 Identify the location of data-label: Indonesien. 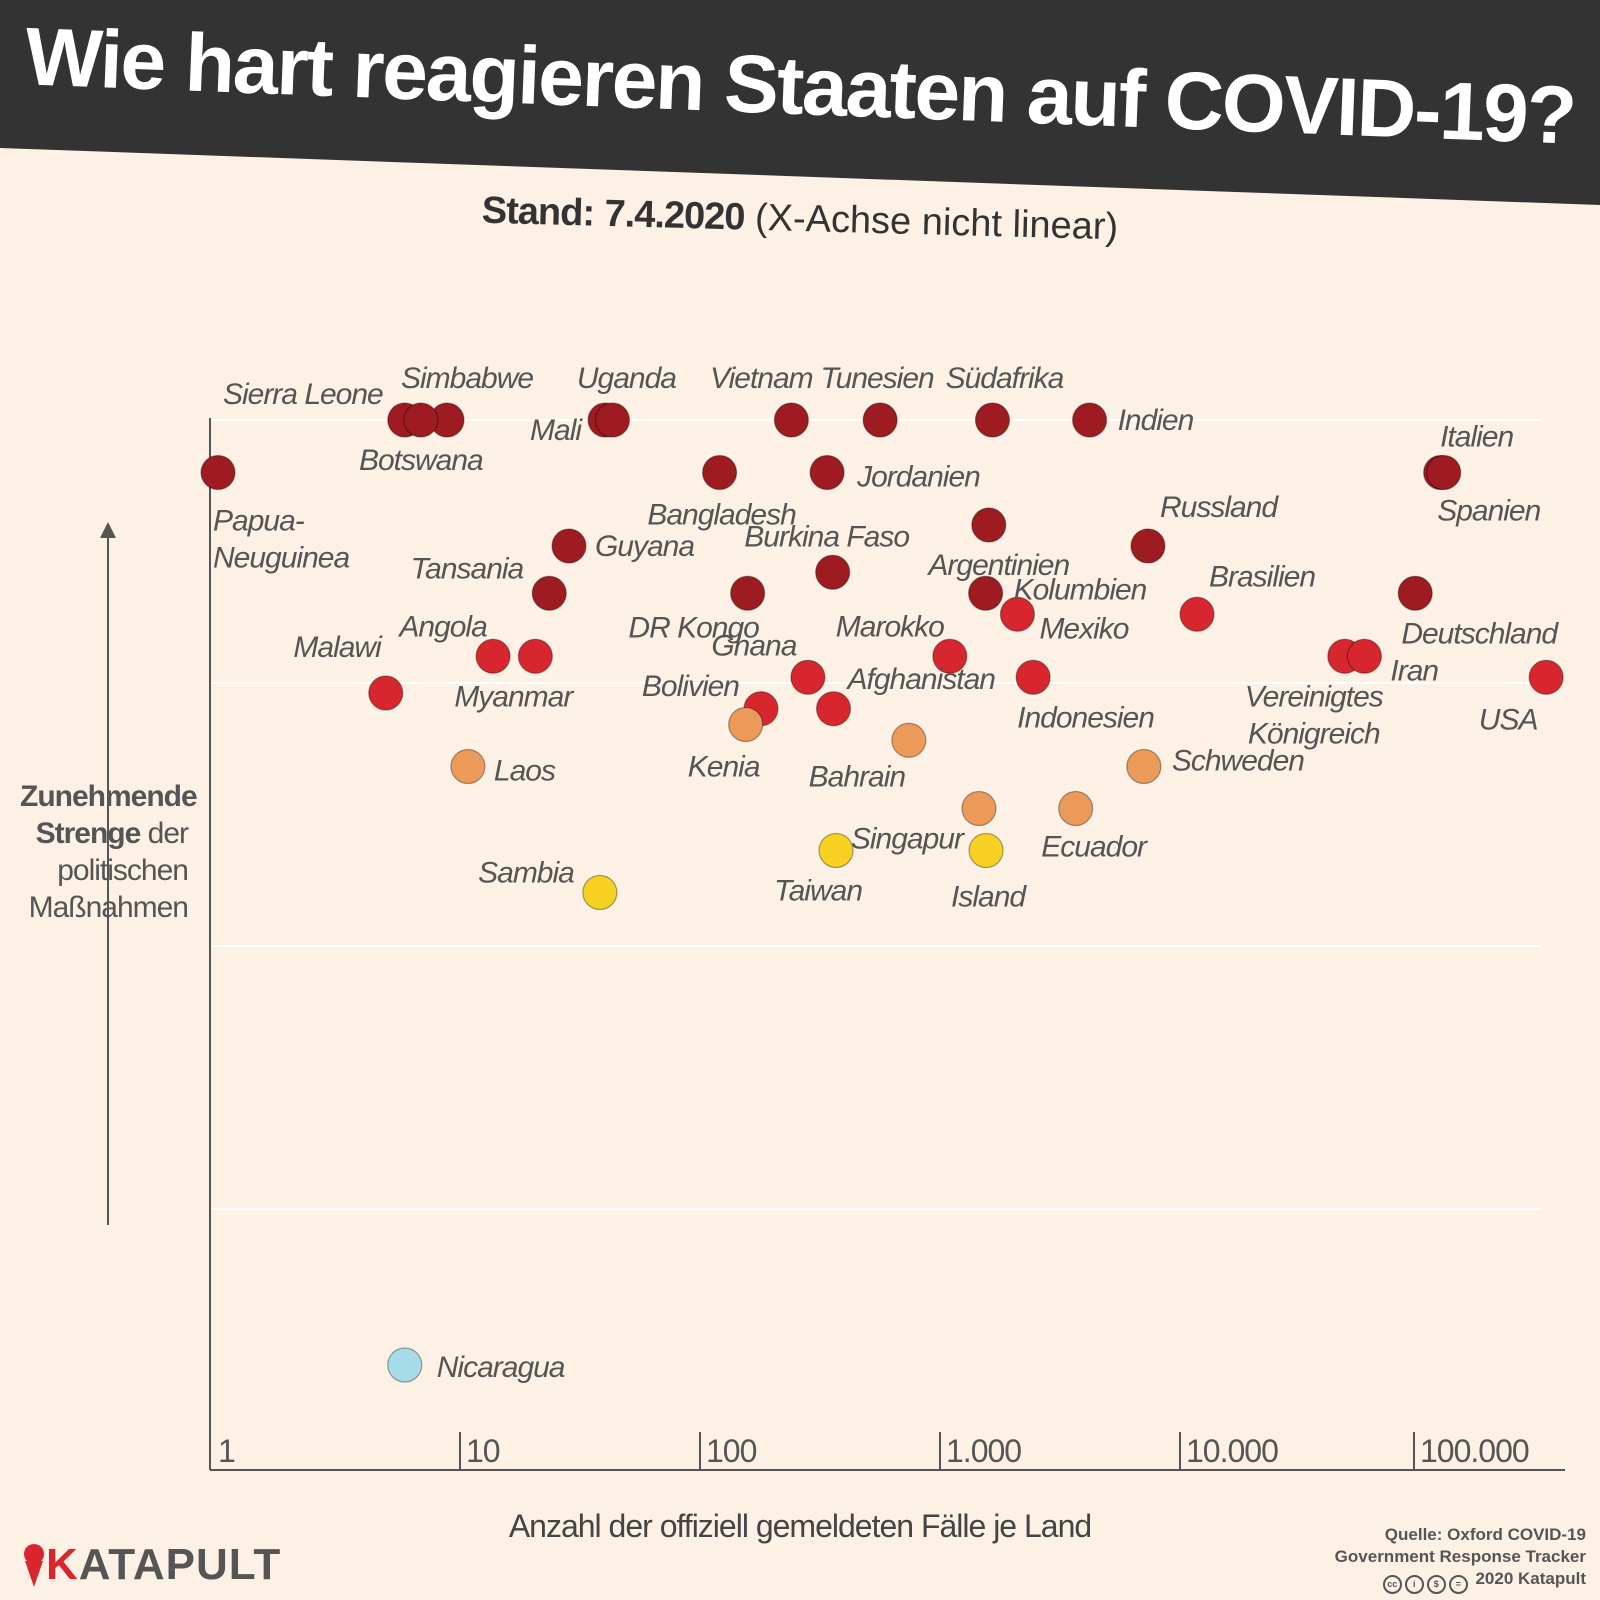
(1085, 717).